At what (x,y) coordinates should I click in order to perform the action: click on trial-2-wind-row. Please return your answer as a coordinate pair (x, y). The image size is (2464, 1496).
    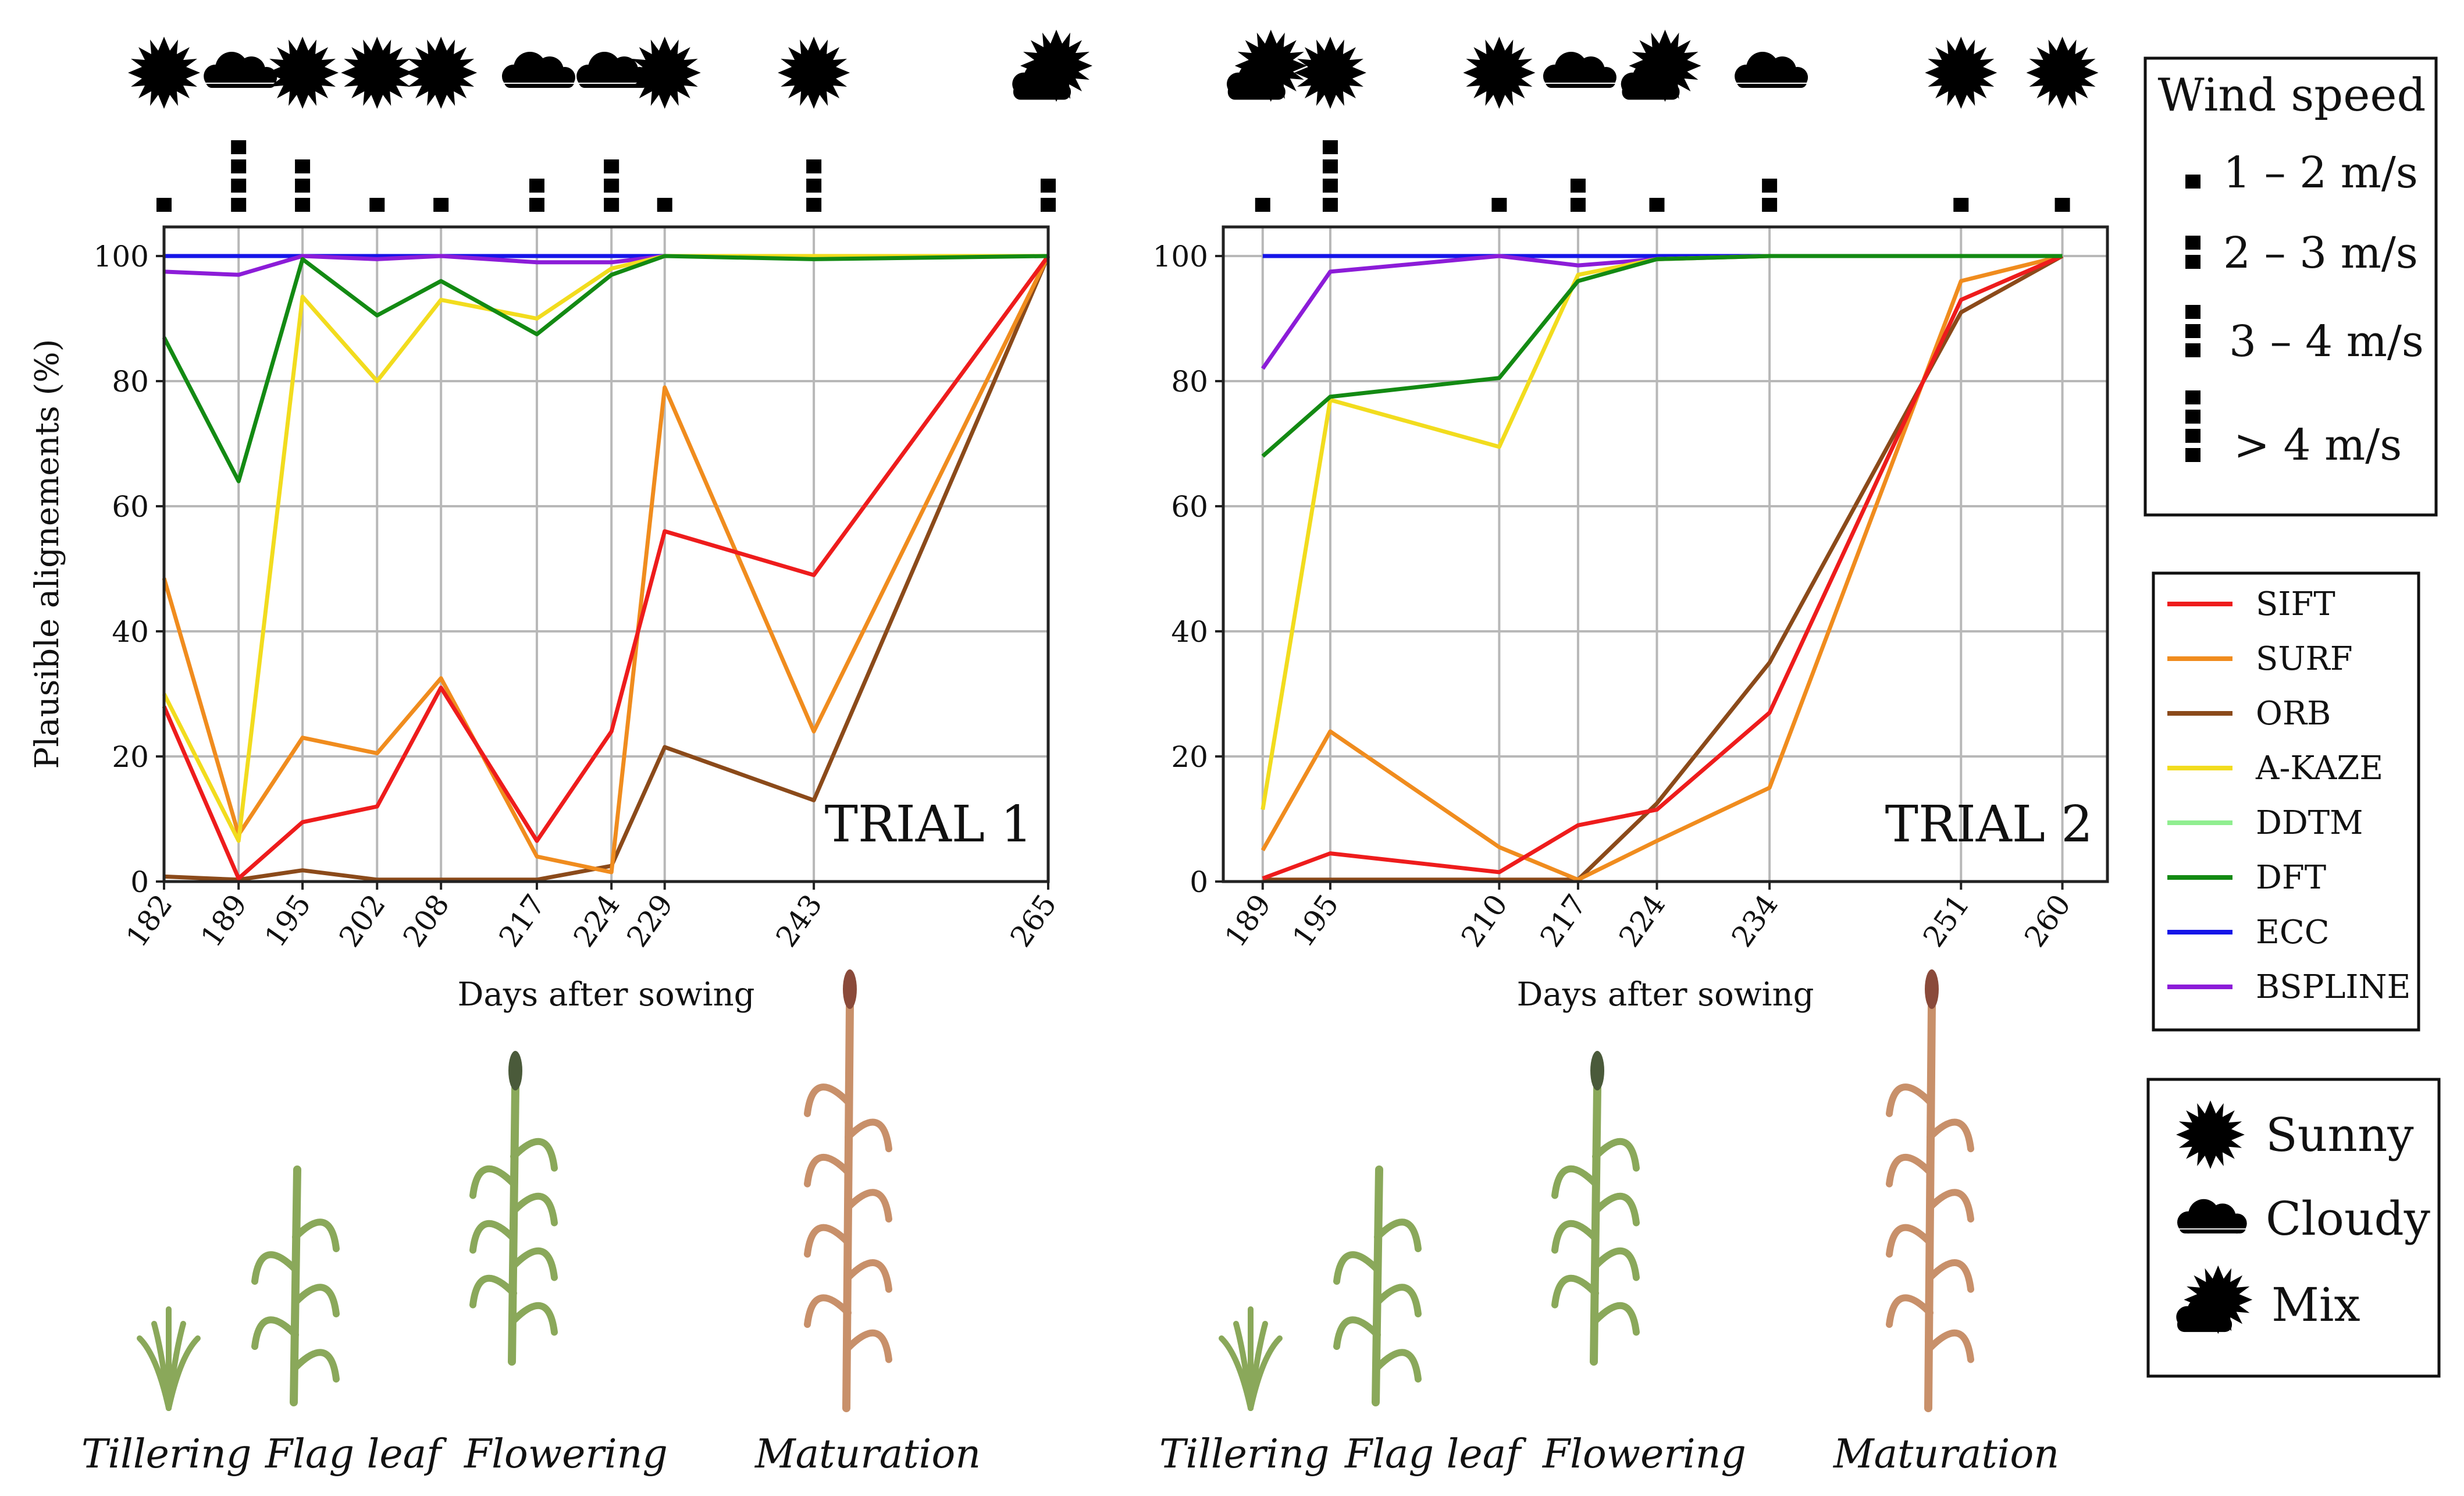
    Looking at the image, I should click on (1662, 176).